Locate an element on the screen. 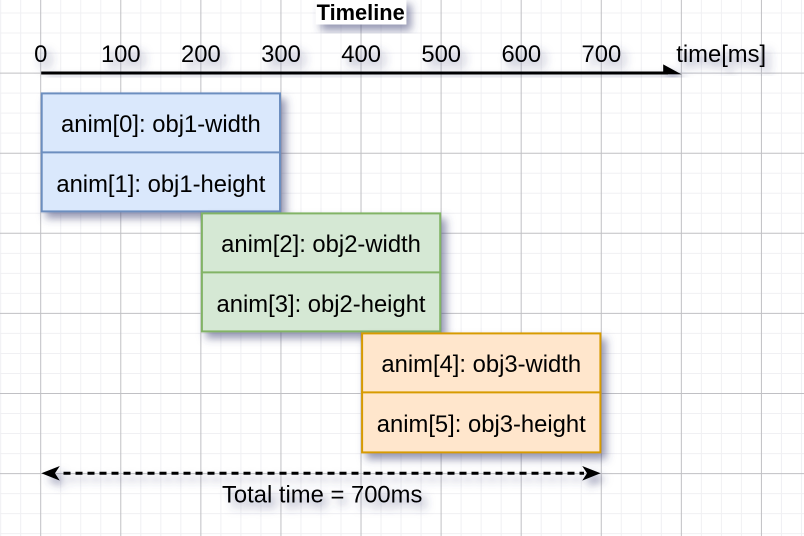  svg-text: 700 is located at coordinates (602, 54).